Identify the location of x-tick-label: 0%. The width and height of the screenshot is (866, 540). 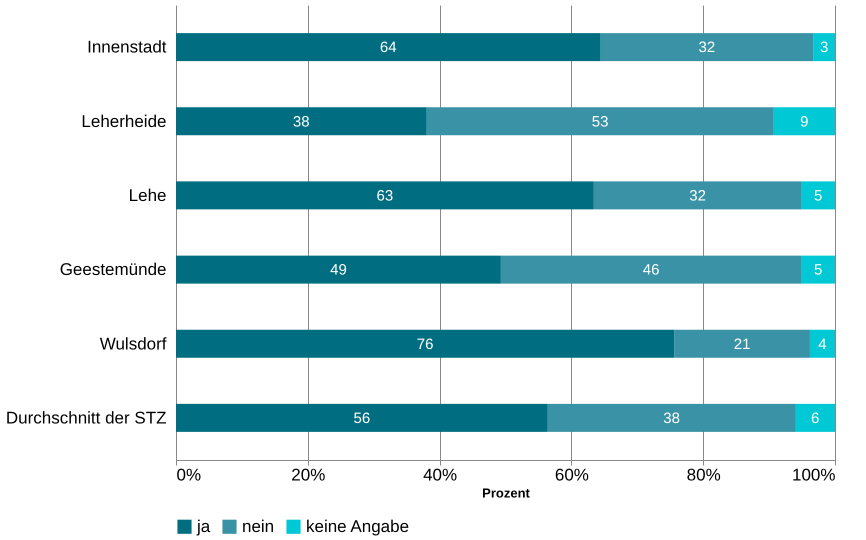
(189, 475).